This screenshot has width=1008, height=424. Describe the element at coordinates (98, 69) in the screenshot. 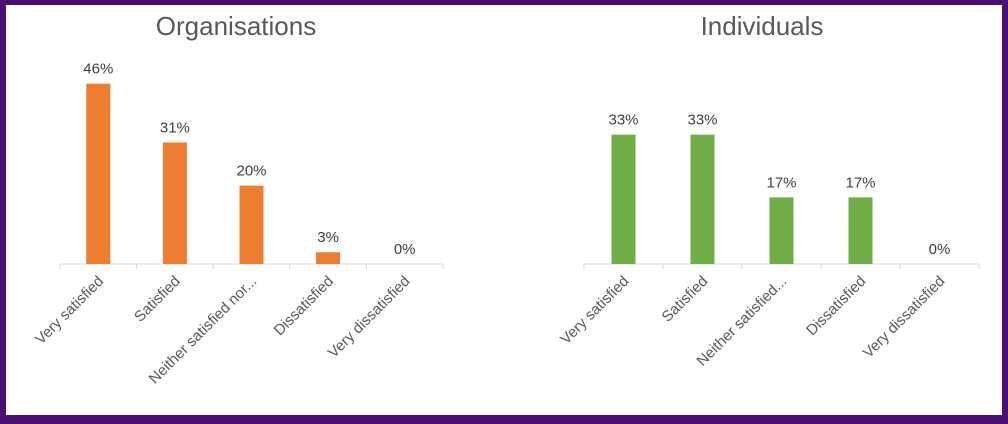

I see `data-label: 46%` at that location.